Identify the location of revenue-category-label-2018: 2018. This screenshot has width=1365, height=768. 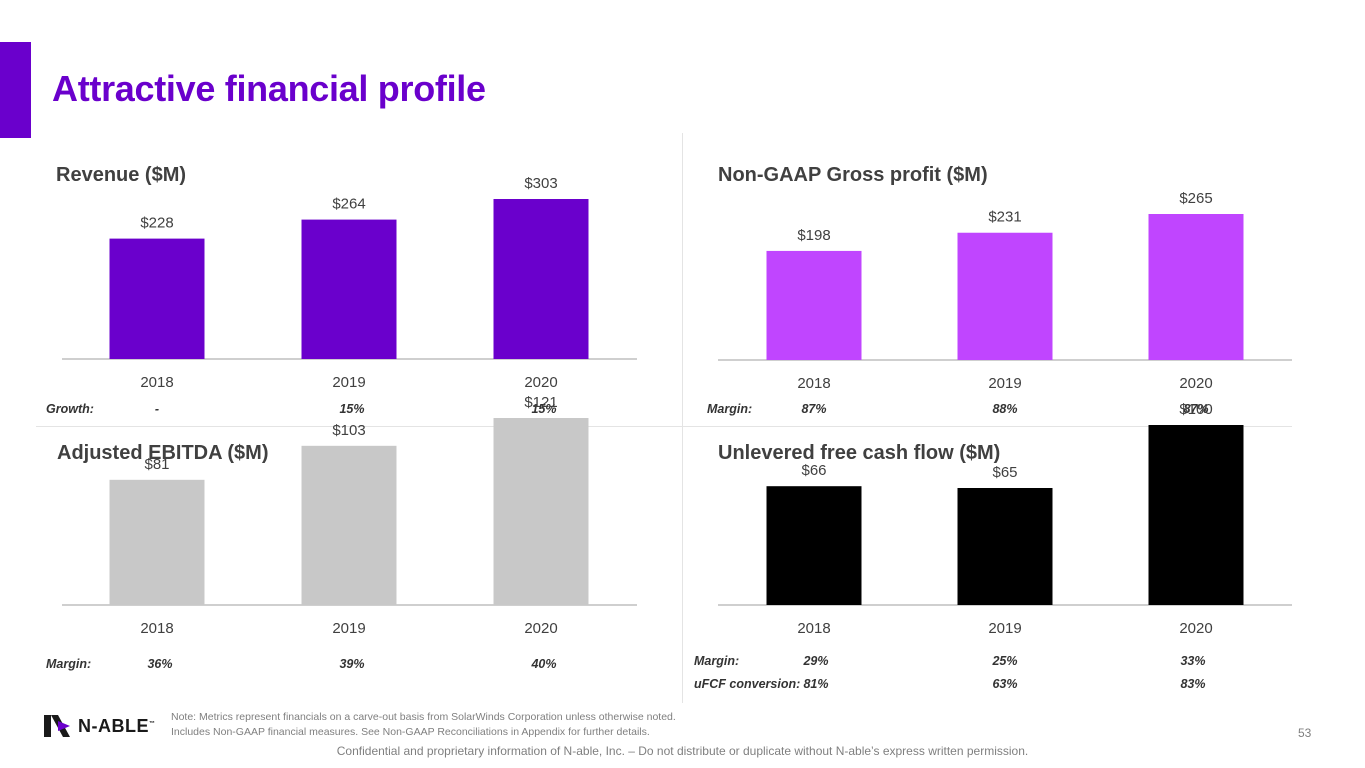
(156, 382).